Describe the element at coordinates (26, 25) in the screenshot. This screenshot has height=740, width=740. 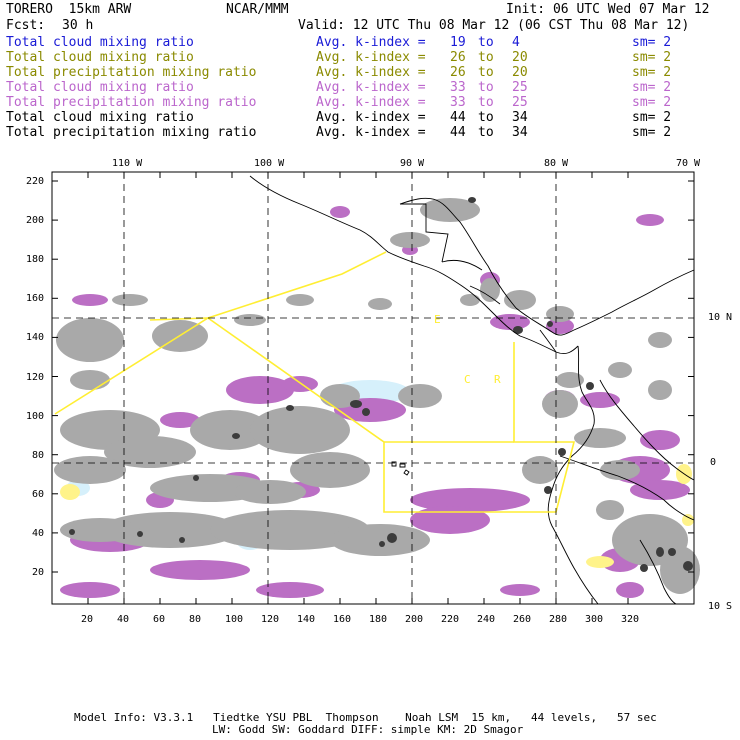
I see `forecast-label: Fcst:` at that location.